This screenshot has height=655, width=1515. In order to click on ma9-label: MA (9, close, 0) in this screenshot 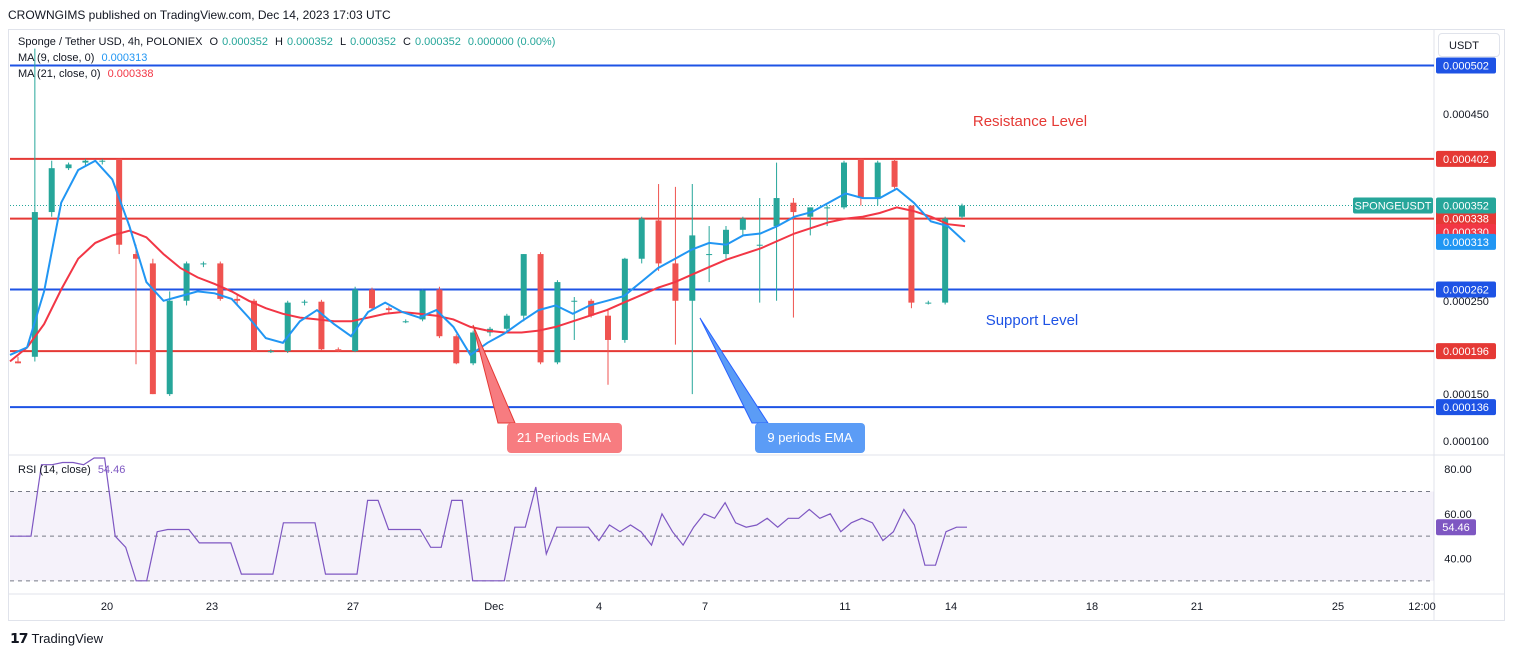, I will do `click(56, 58)`.